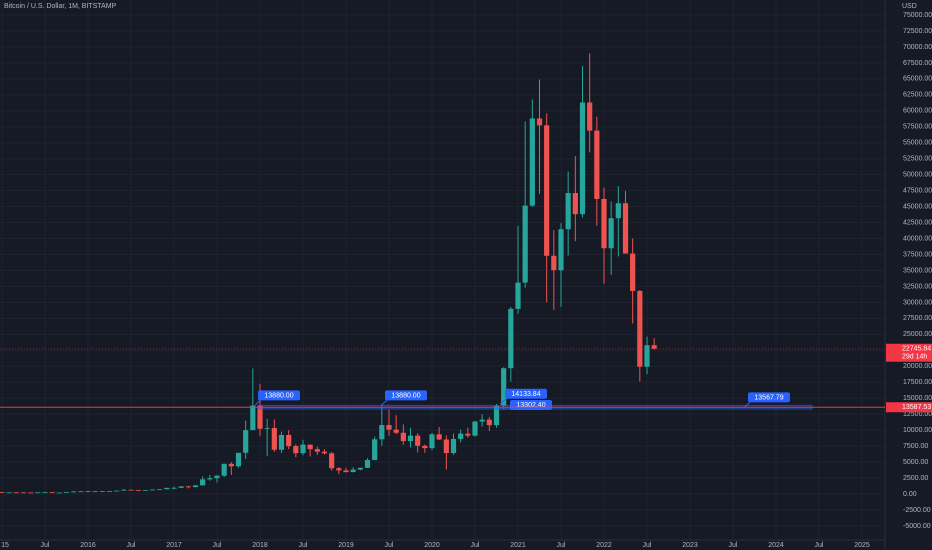 This screenshot has width=932, height=550. What do you see at coordinates (917, 270) in the screenshot?
I see `y-tick-label: 35000.00` at bounding box center [917, 270].